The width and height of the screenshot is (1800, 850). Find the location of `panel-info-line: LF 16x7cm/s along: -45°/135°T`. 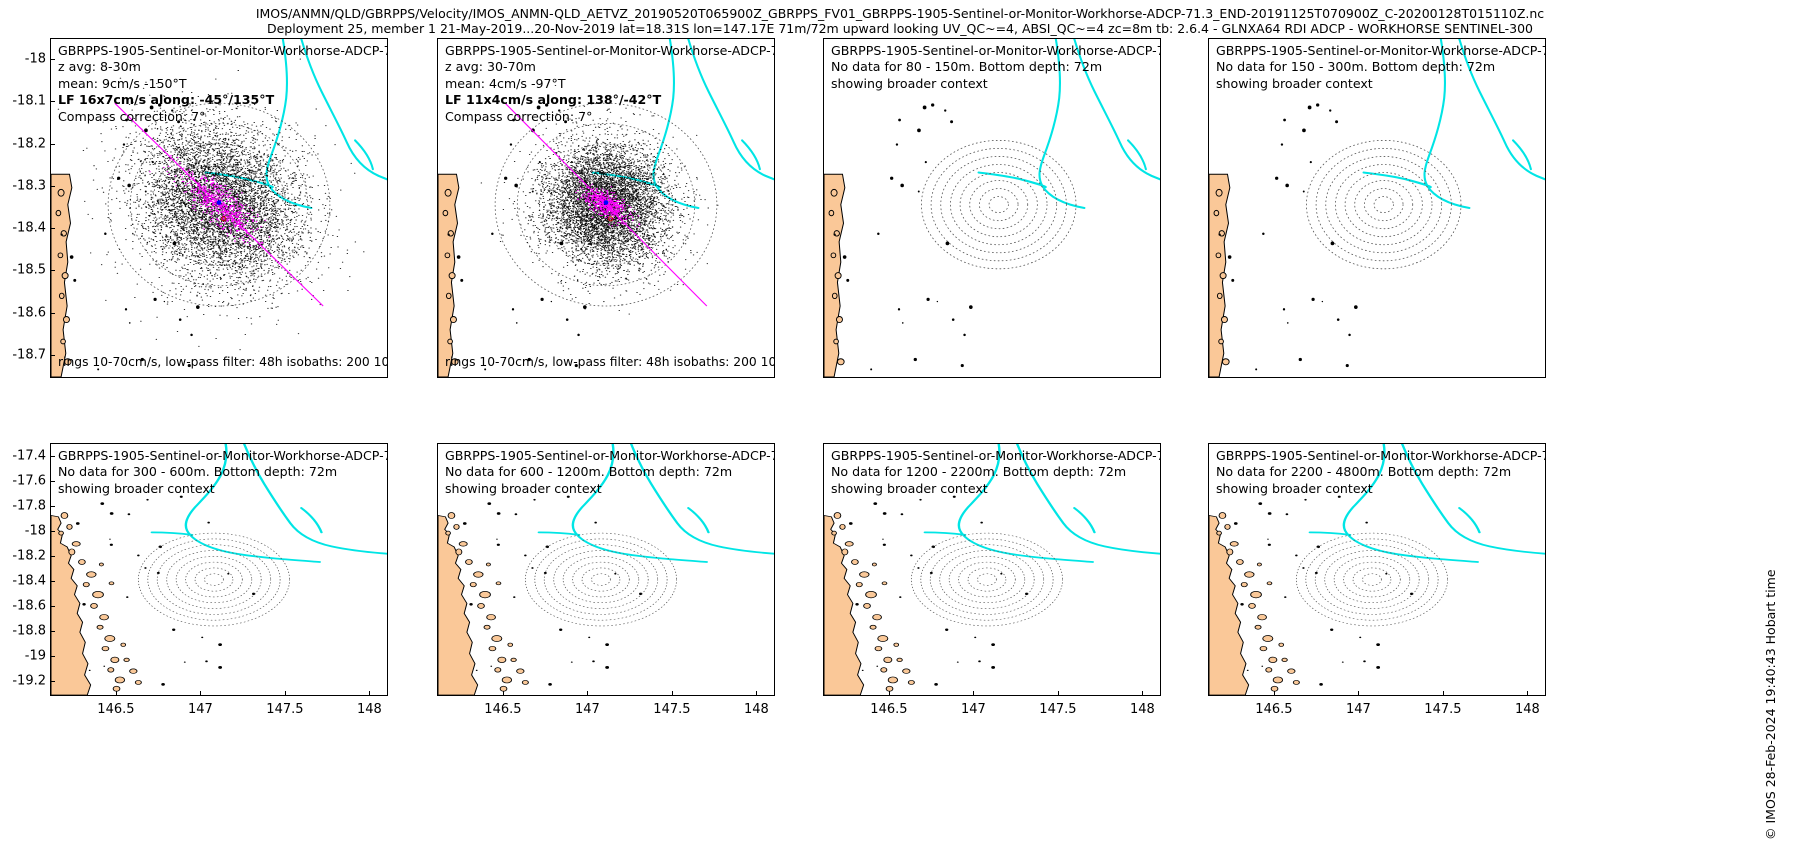

panel-info-line: LF 16x7cm/s along: -45°/135°T is located at coordinates (166, 100).